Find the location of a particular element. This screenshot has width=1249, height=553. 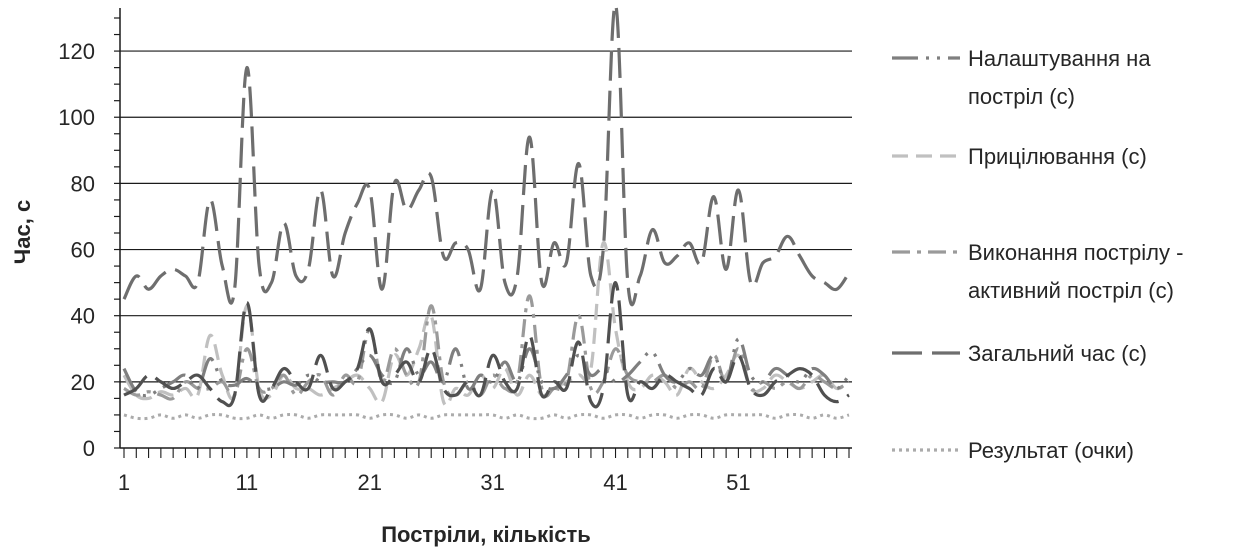

legend-label: постріл (с) is located at coordinates (1021, 96).